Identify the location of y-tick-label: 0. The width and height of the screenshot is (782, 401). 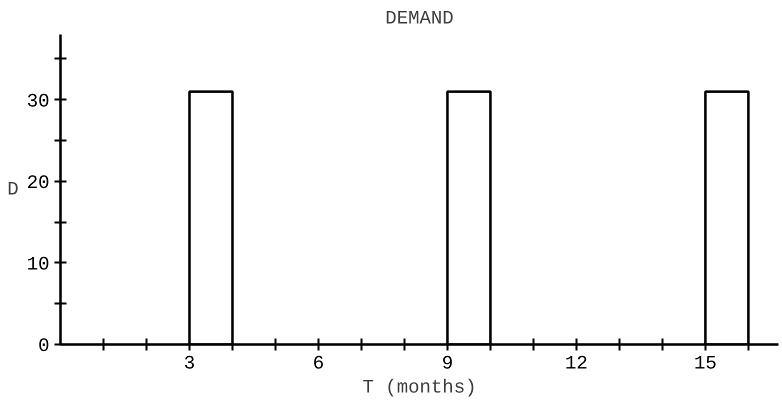
(44, 346).